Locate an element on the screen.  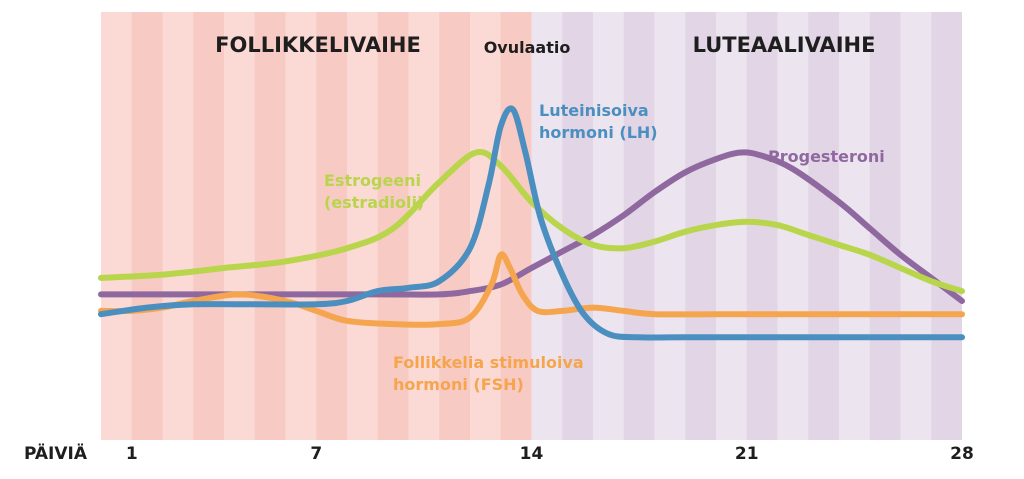
x-tick-label: 28 is located at coordinates (962, 454).